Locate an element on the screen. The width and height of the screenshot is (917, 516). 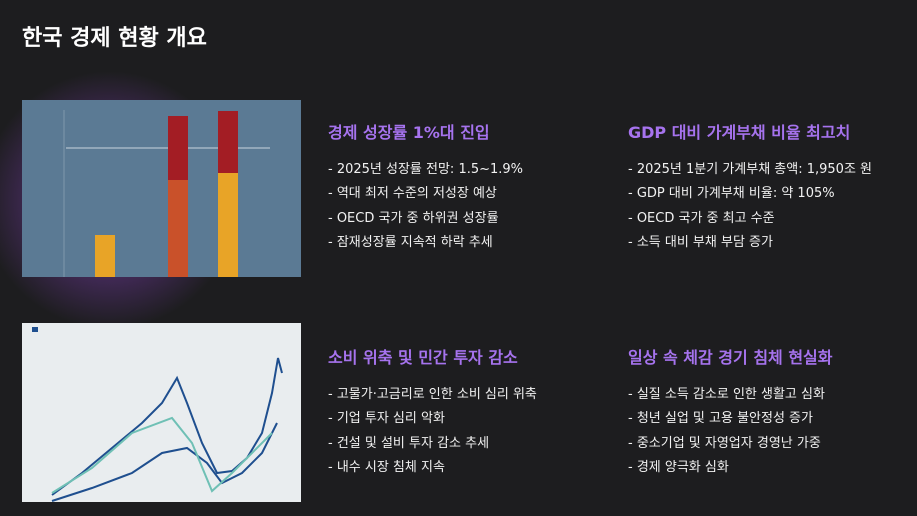
growth-image is located at coordinates (161, 188).